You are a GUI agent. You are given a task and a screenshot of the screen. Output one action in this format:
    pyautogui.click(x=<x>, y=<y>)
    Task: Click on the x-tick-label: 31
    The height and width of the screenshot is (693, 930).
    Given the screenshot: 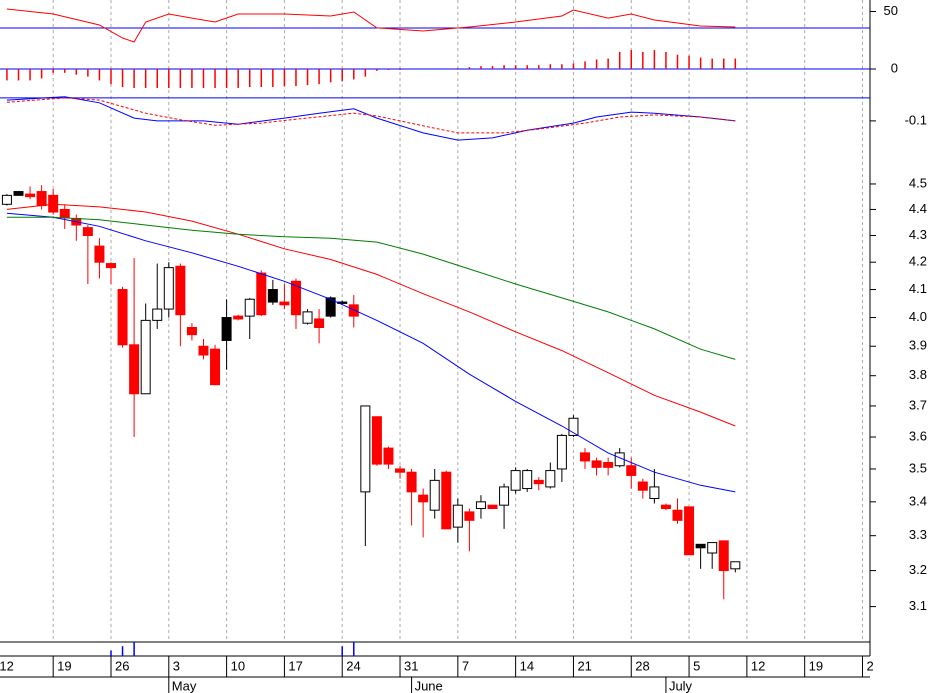 What is the action you would take?
    pyautogui.click(x=411, y=665)
    